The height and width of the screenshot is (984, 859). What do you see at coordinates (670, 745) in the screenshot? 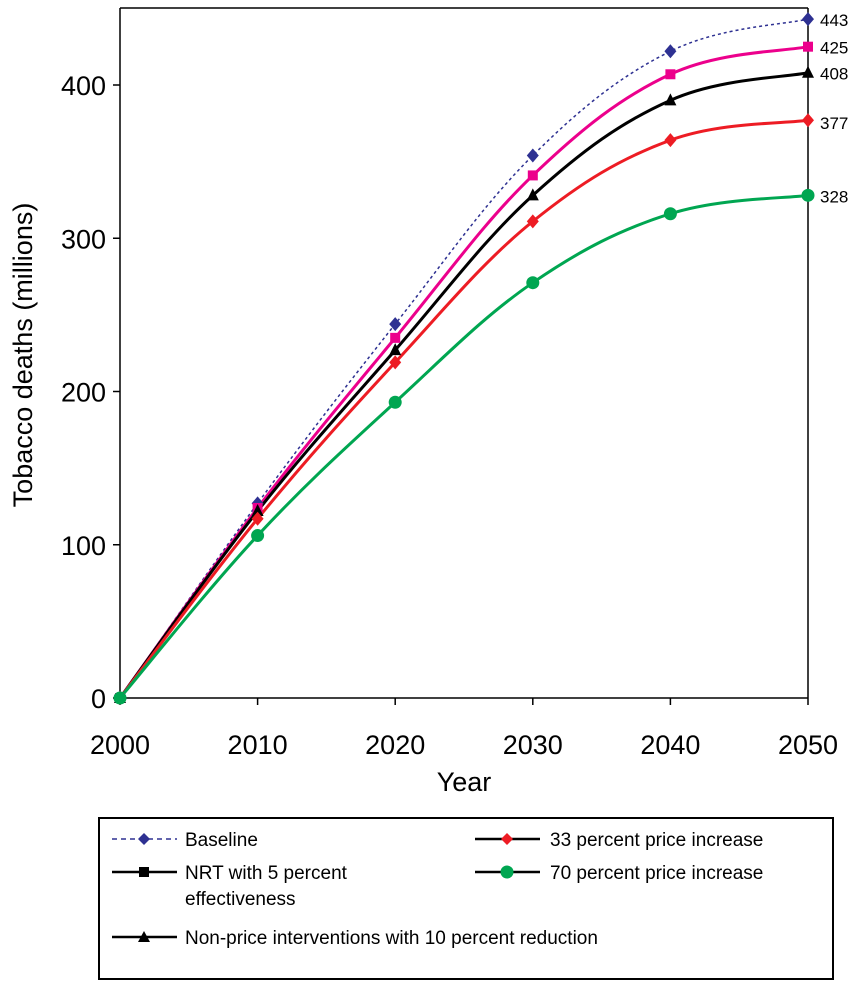
I see `x-tick-label: 2040` at bounding box center [670, 745].